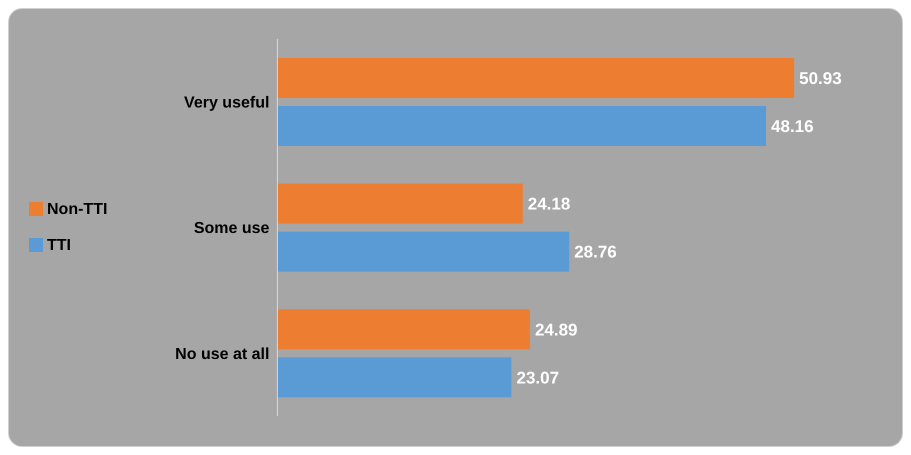  I want to click on data-label: 50.93, so click(820, 78).